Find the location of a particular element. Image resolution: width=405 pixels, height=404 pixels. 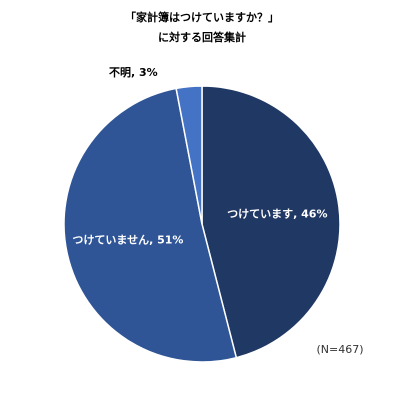

data-label: つけています, 46% is located at coordinates (277, 213).